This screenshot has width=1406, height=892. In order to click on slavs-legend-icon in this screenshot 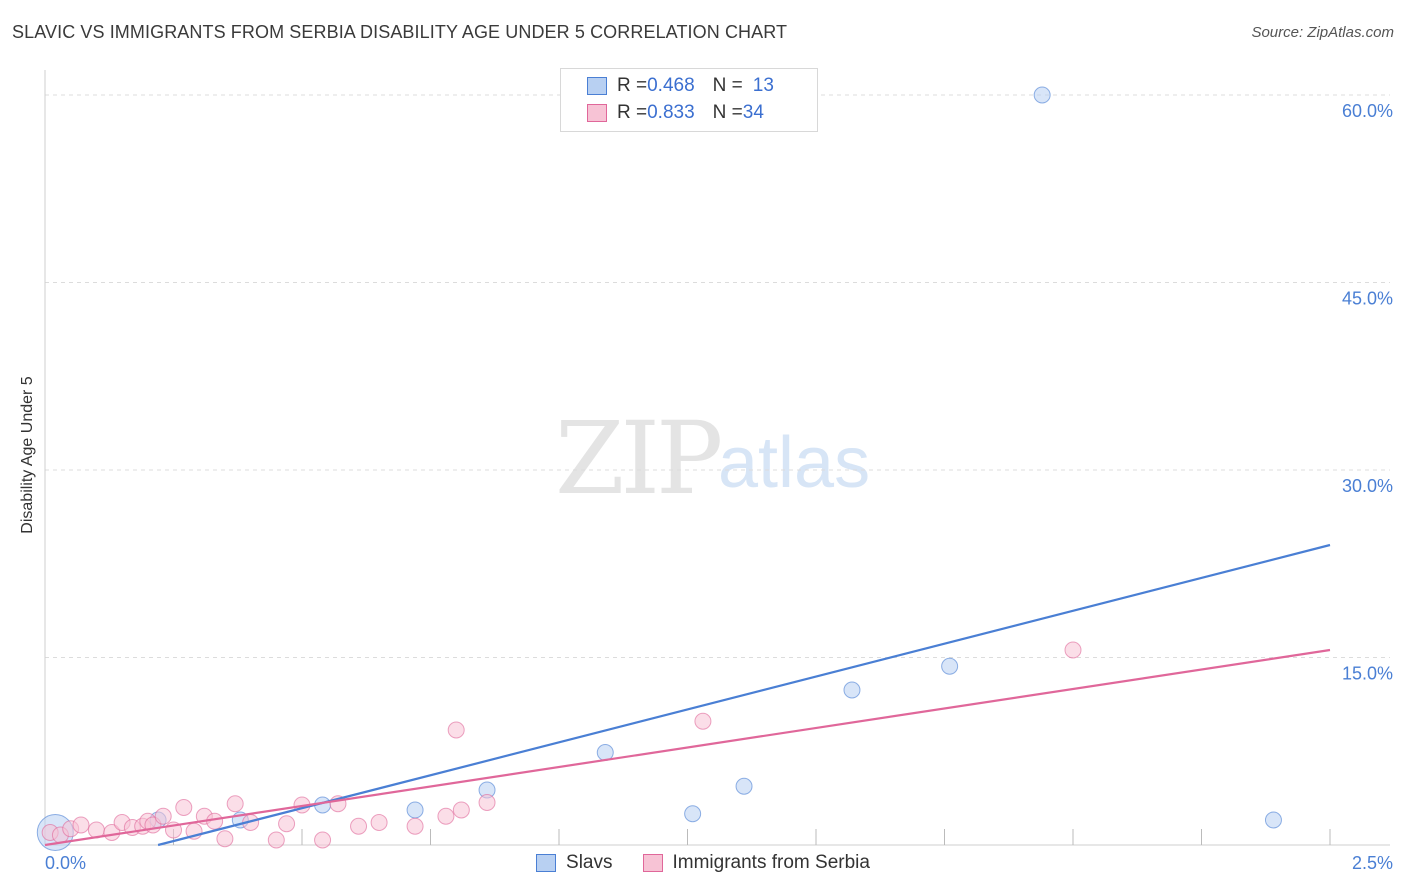, I will do `click(546, 863)`.